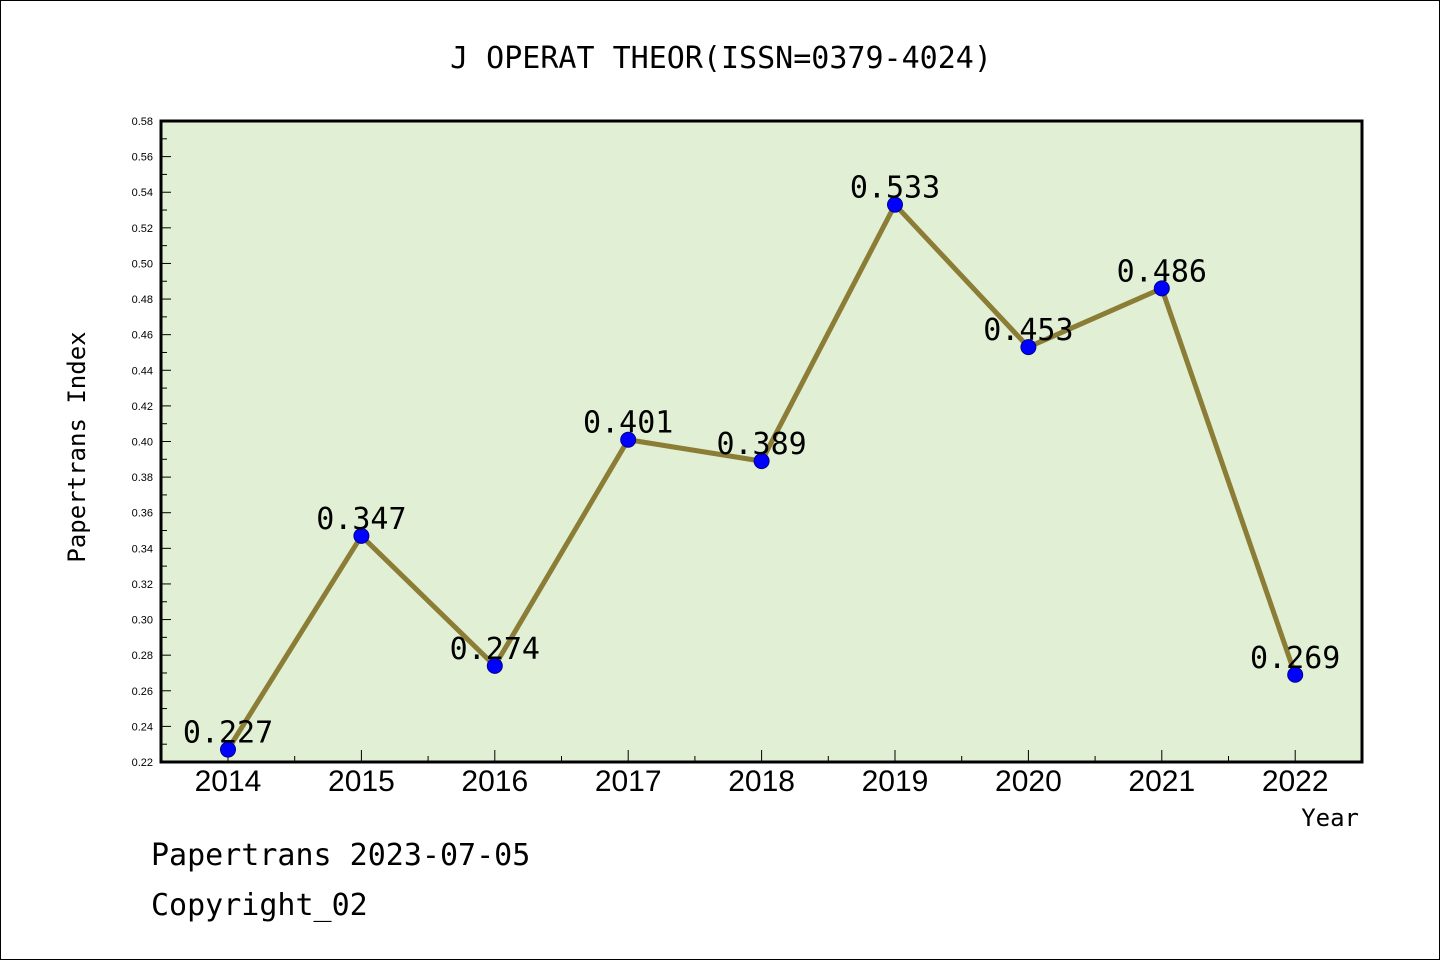 The image size is (1440, 960). I want to click on y-tick-label: 0.28, so click(142, 656).